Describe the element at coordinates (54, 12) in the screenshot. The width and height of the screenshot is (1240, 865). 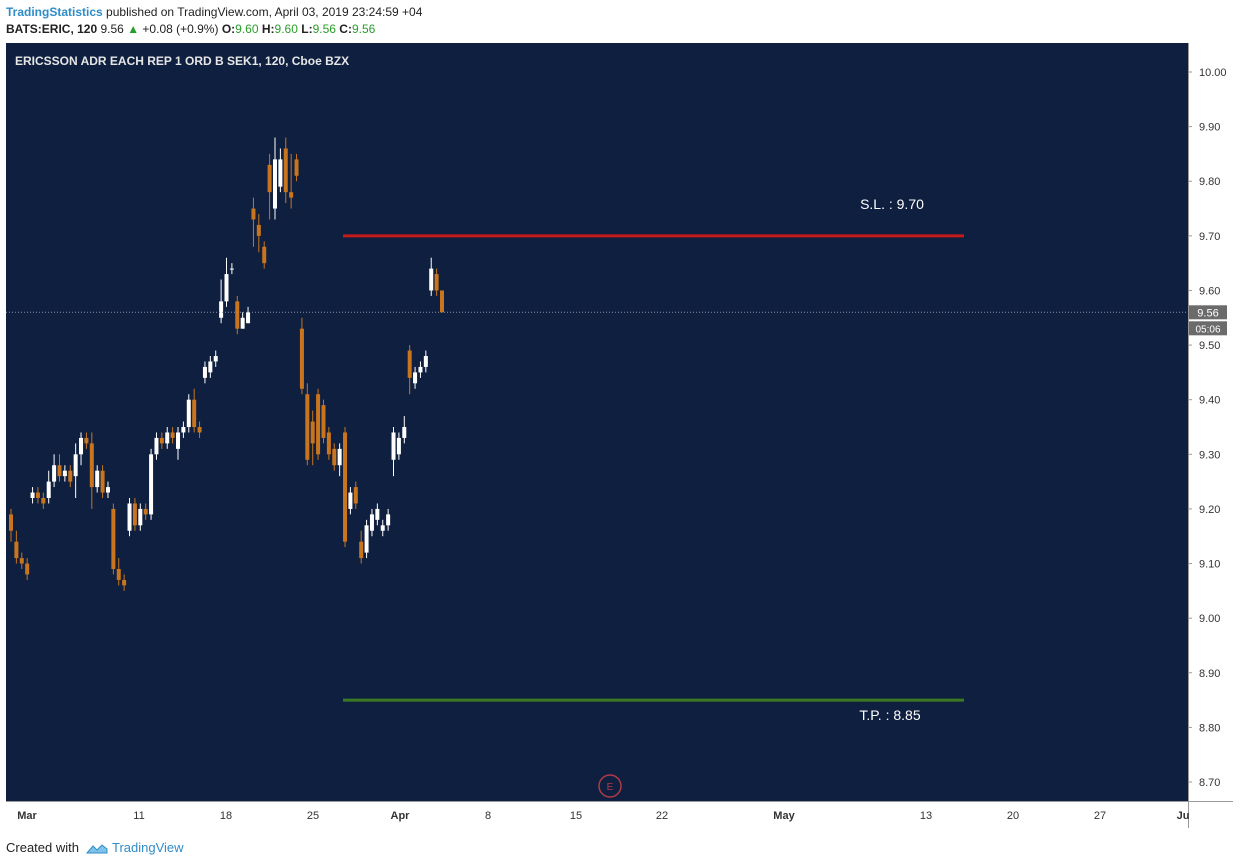
I see `author-link: TradingStatistics` at that location.